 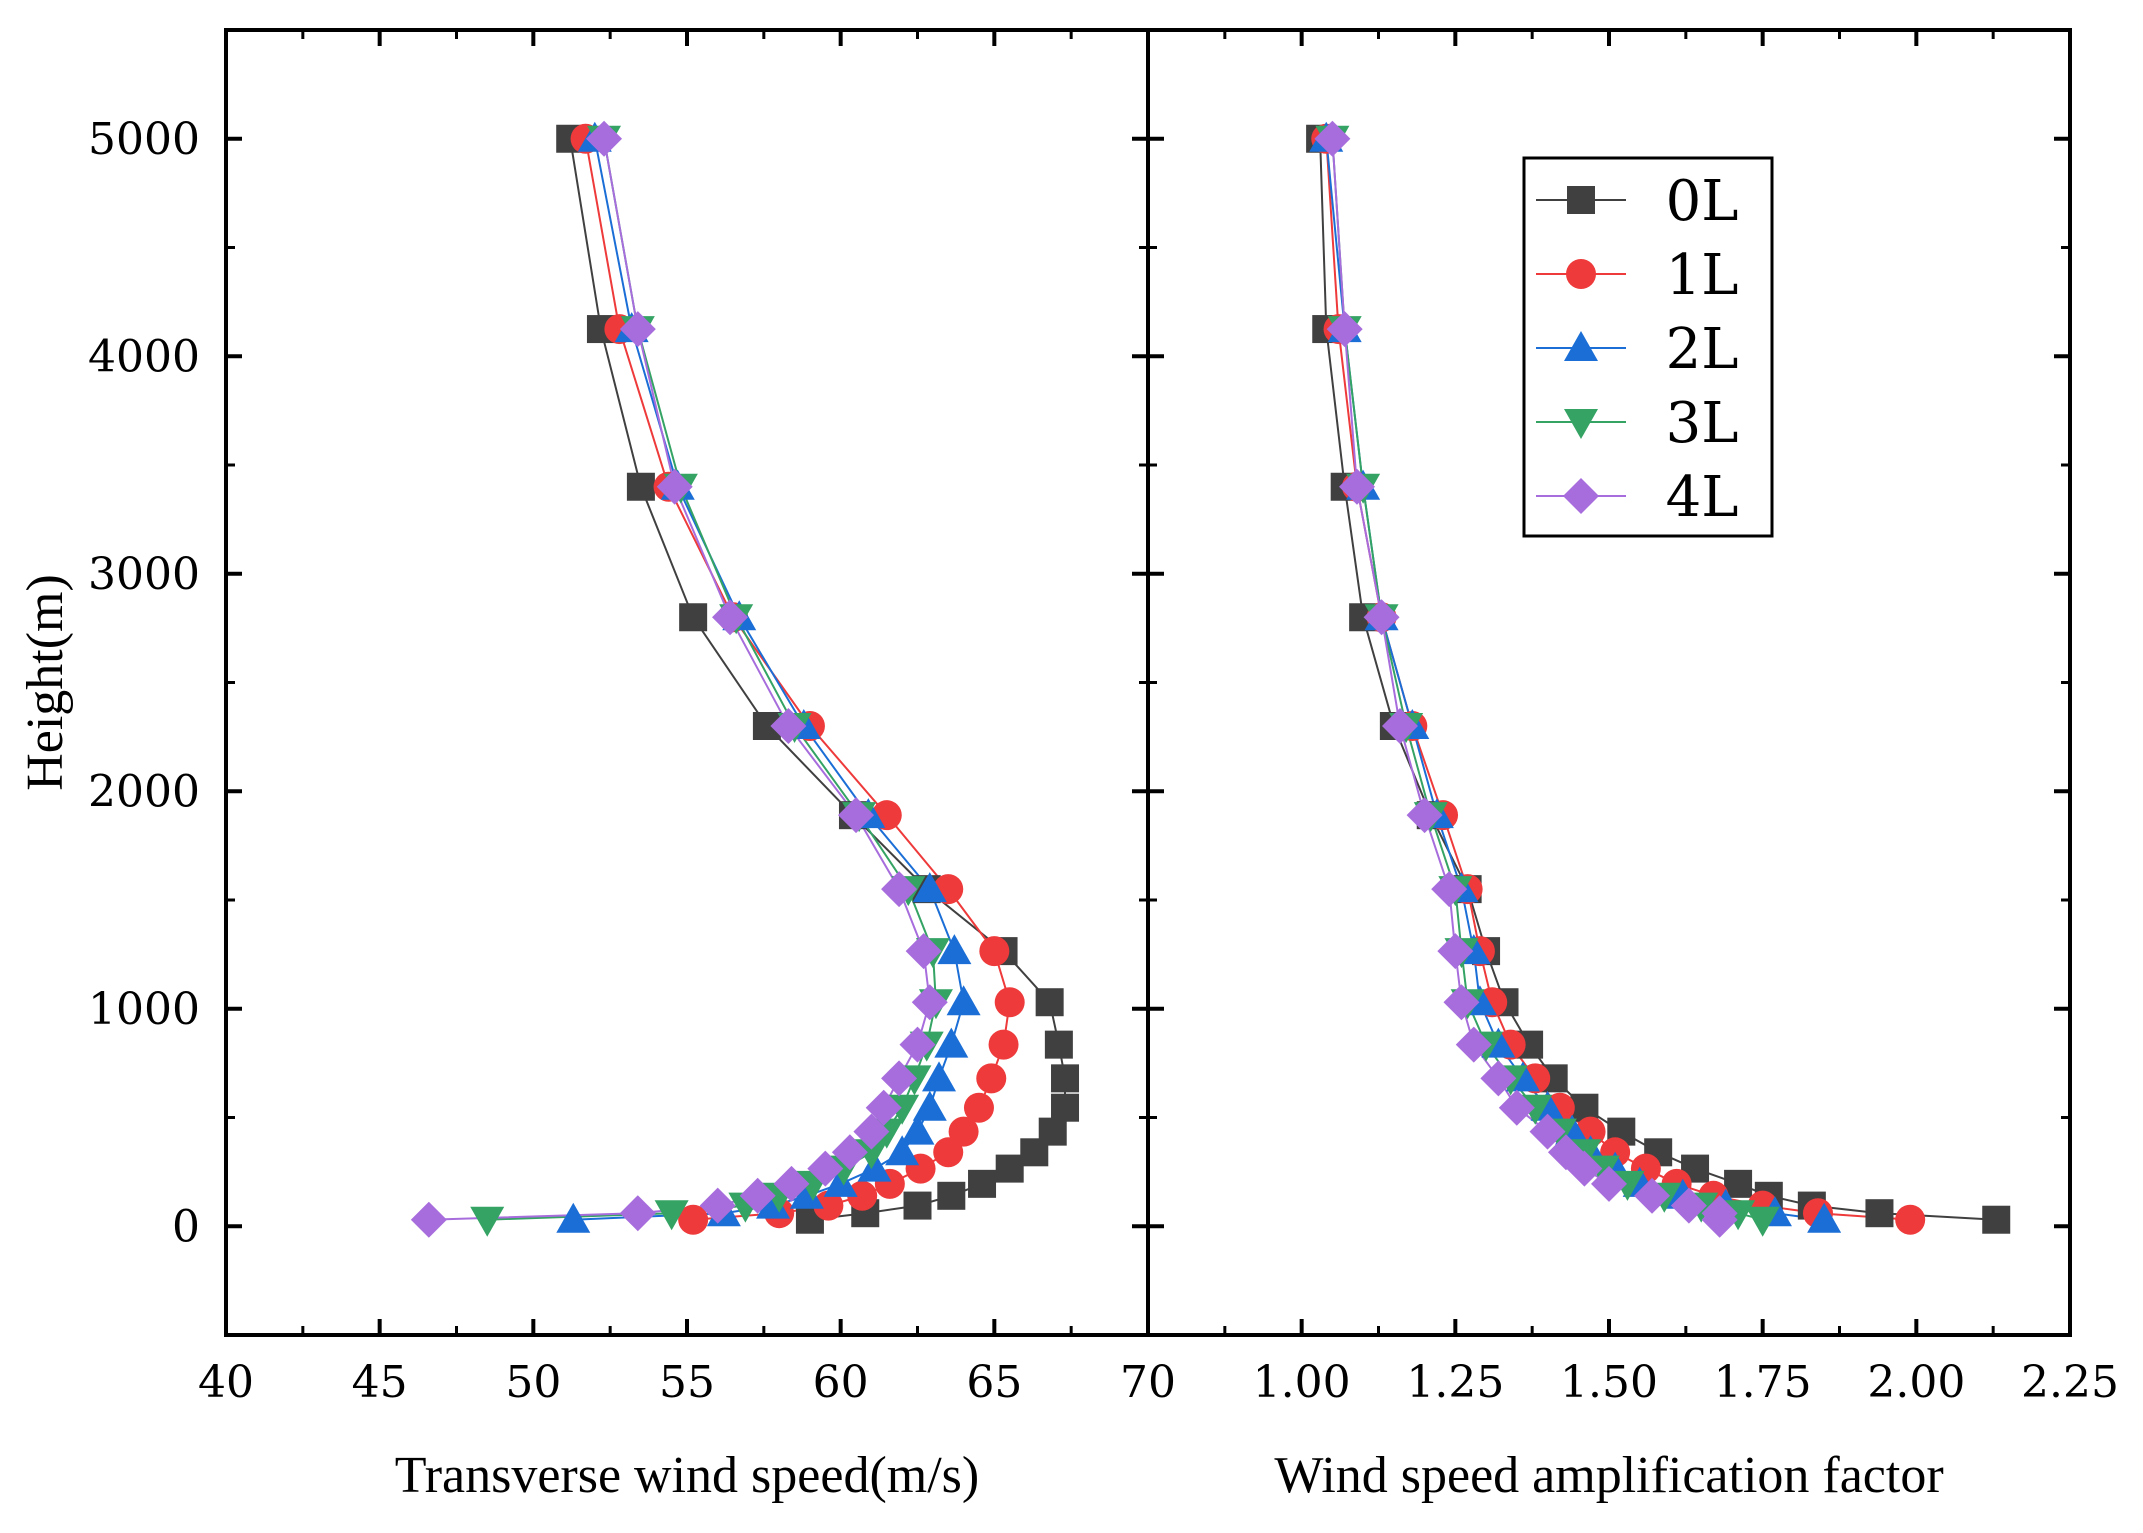 What do you see at coordinates (144, 791) in the screenshot?
I see `y-tick-label: 2000` at bounding box center [144, 791].